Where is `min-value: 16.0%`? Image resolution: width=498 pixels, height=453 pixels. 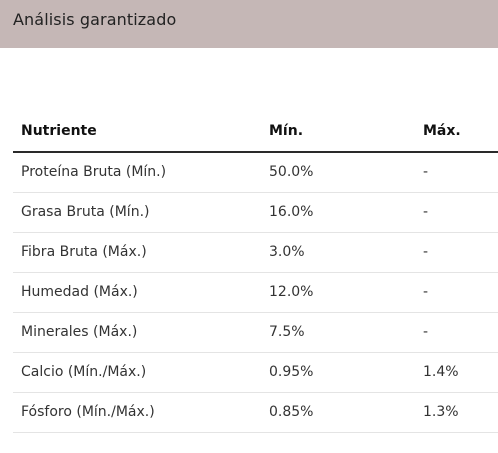
min-value: 16.0% is located at coordinates (291, 212).